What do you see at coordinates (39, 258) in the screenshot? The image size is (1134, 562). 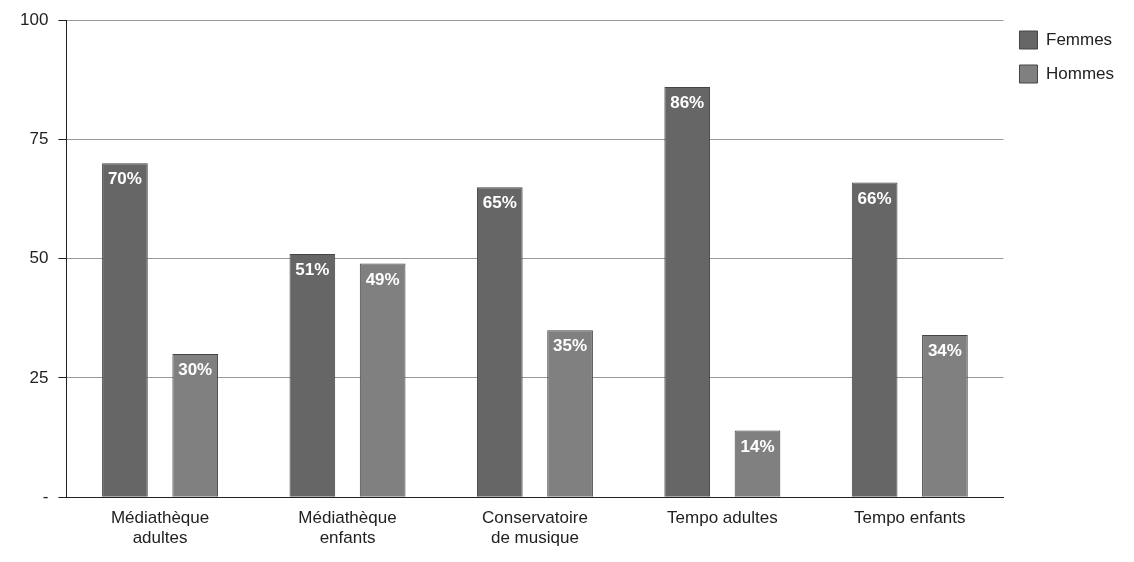 I see `y-tick-label: 50` at bounding box center [39, 258].